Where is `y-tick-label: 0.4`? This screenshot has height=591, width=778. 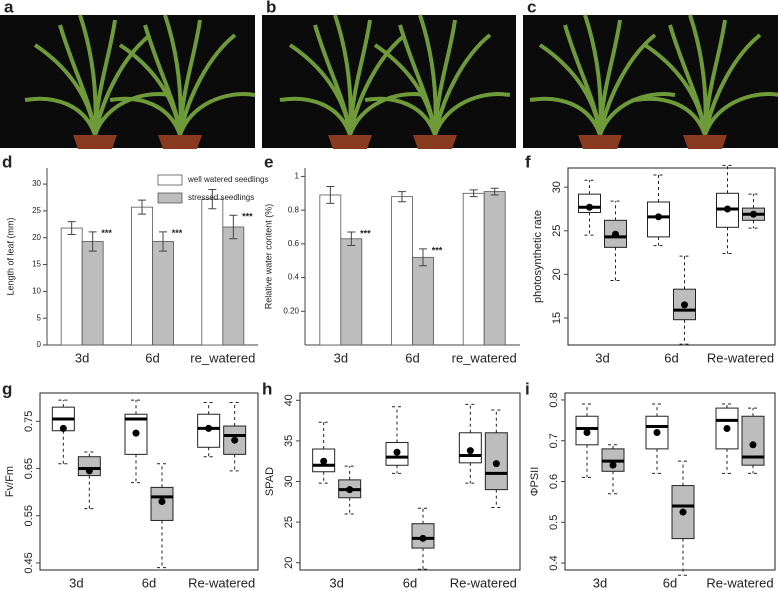
y-tick-label: 0.4 is located at coordinates (554, 562).